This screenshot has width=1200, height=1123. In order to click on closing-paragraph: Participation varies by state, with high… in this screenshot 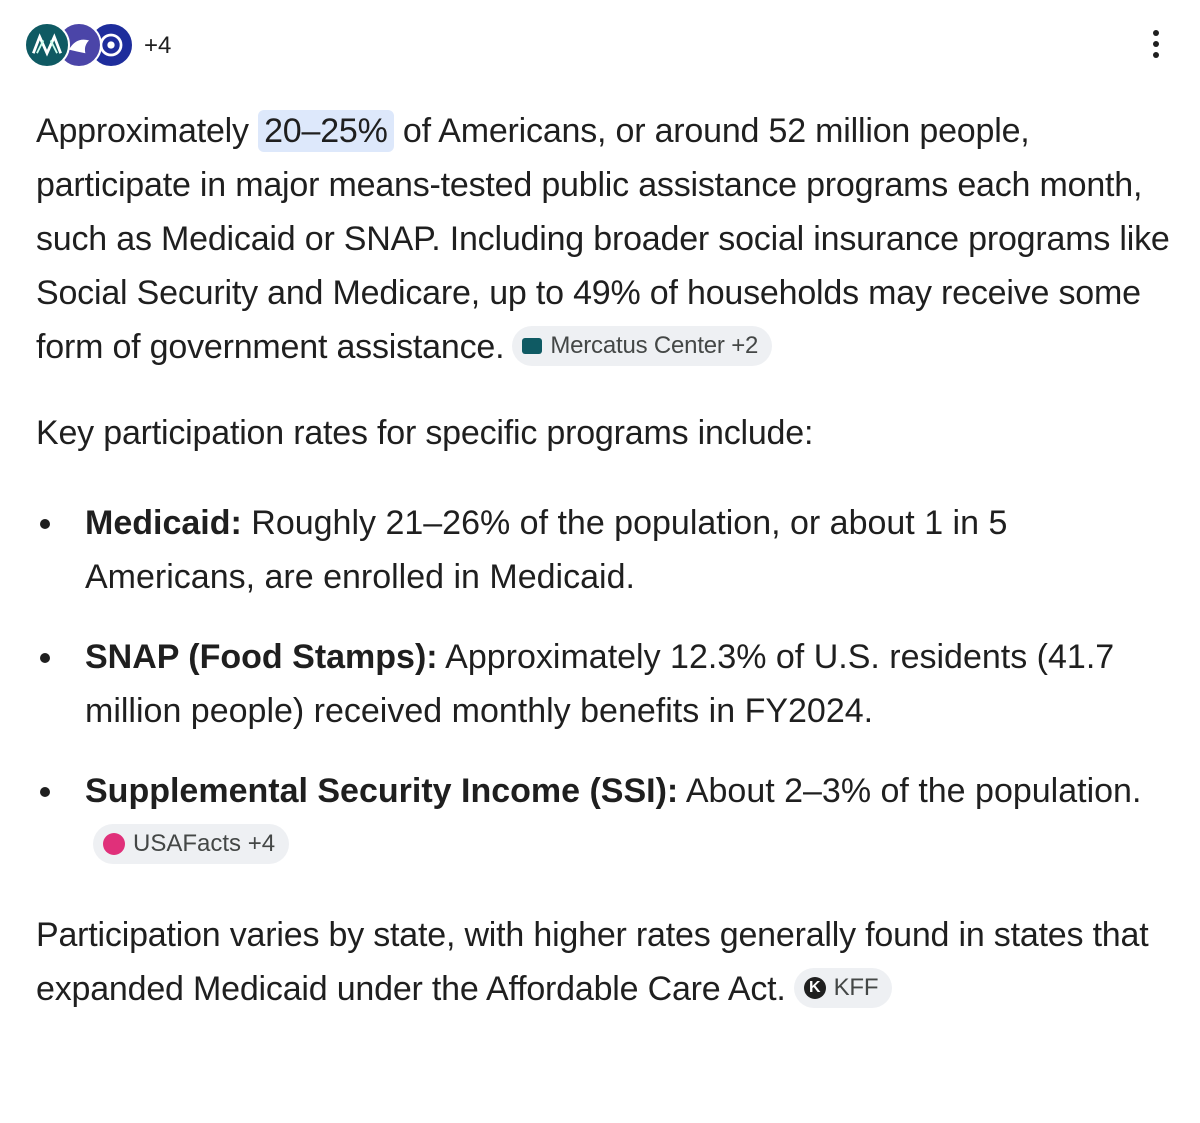, I will do `click(606, 962)`.